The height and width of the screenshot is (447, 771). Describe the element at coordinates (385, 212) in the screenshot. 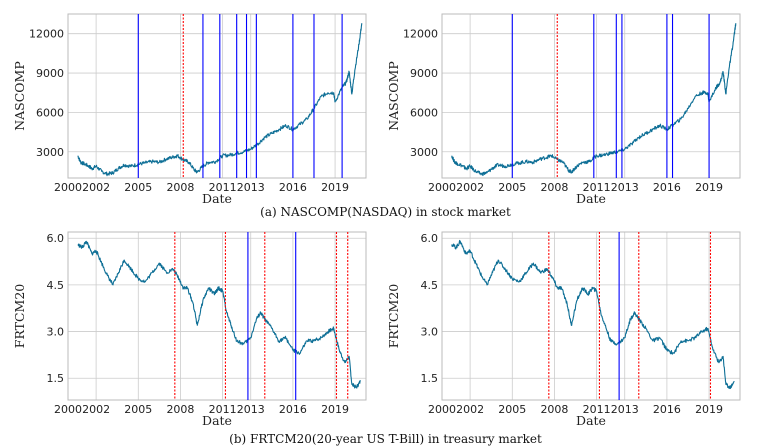

I see `caption-a: (a) NASCOMP(NASDAQ) in stock market` at that location.